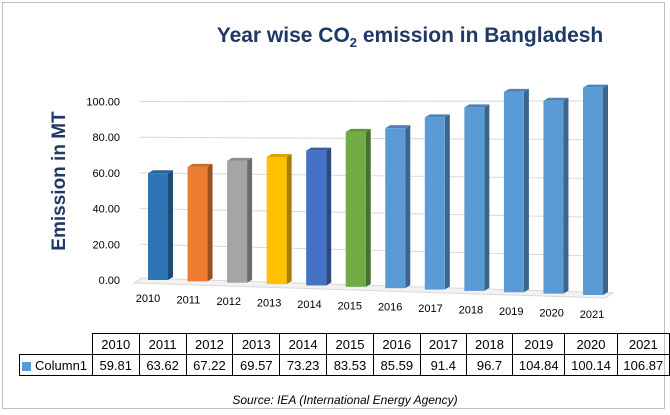 This screenshot has height=415, width=670. Describe the element at coordinates (643, 365) in the screenshot. I see `table-value-2021: 106.87` at that location.